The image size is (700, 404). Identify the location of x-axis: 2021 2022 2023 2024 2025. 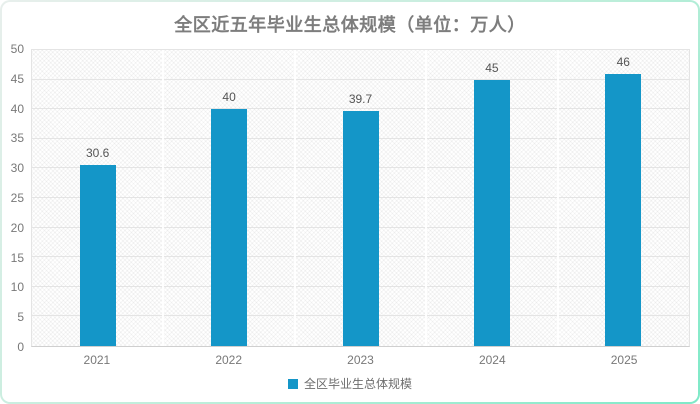
(360, 361).